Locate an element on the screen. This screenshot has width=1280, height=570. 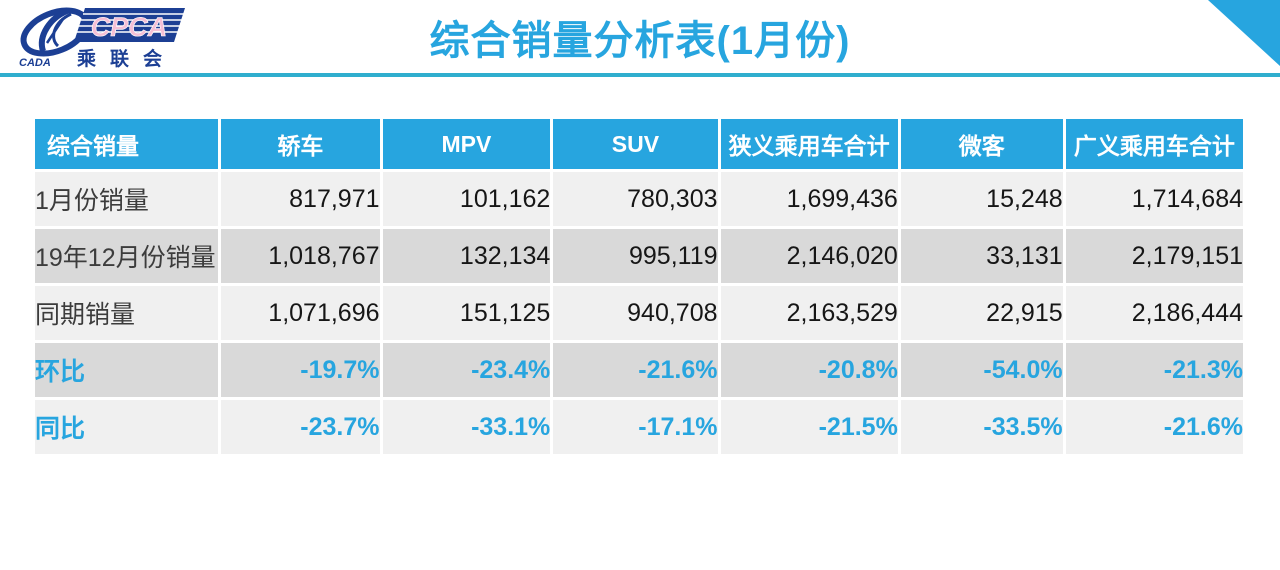
value-cell: -23.7% is located at coordinates (300, 427).